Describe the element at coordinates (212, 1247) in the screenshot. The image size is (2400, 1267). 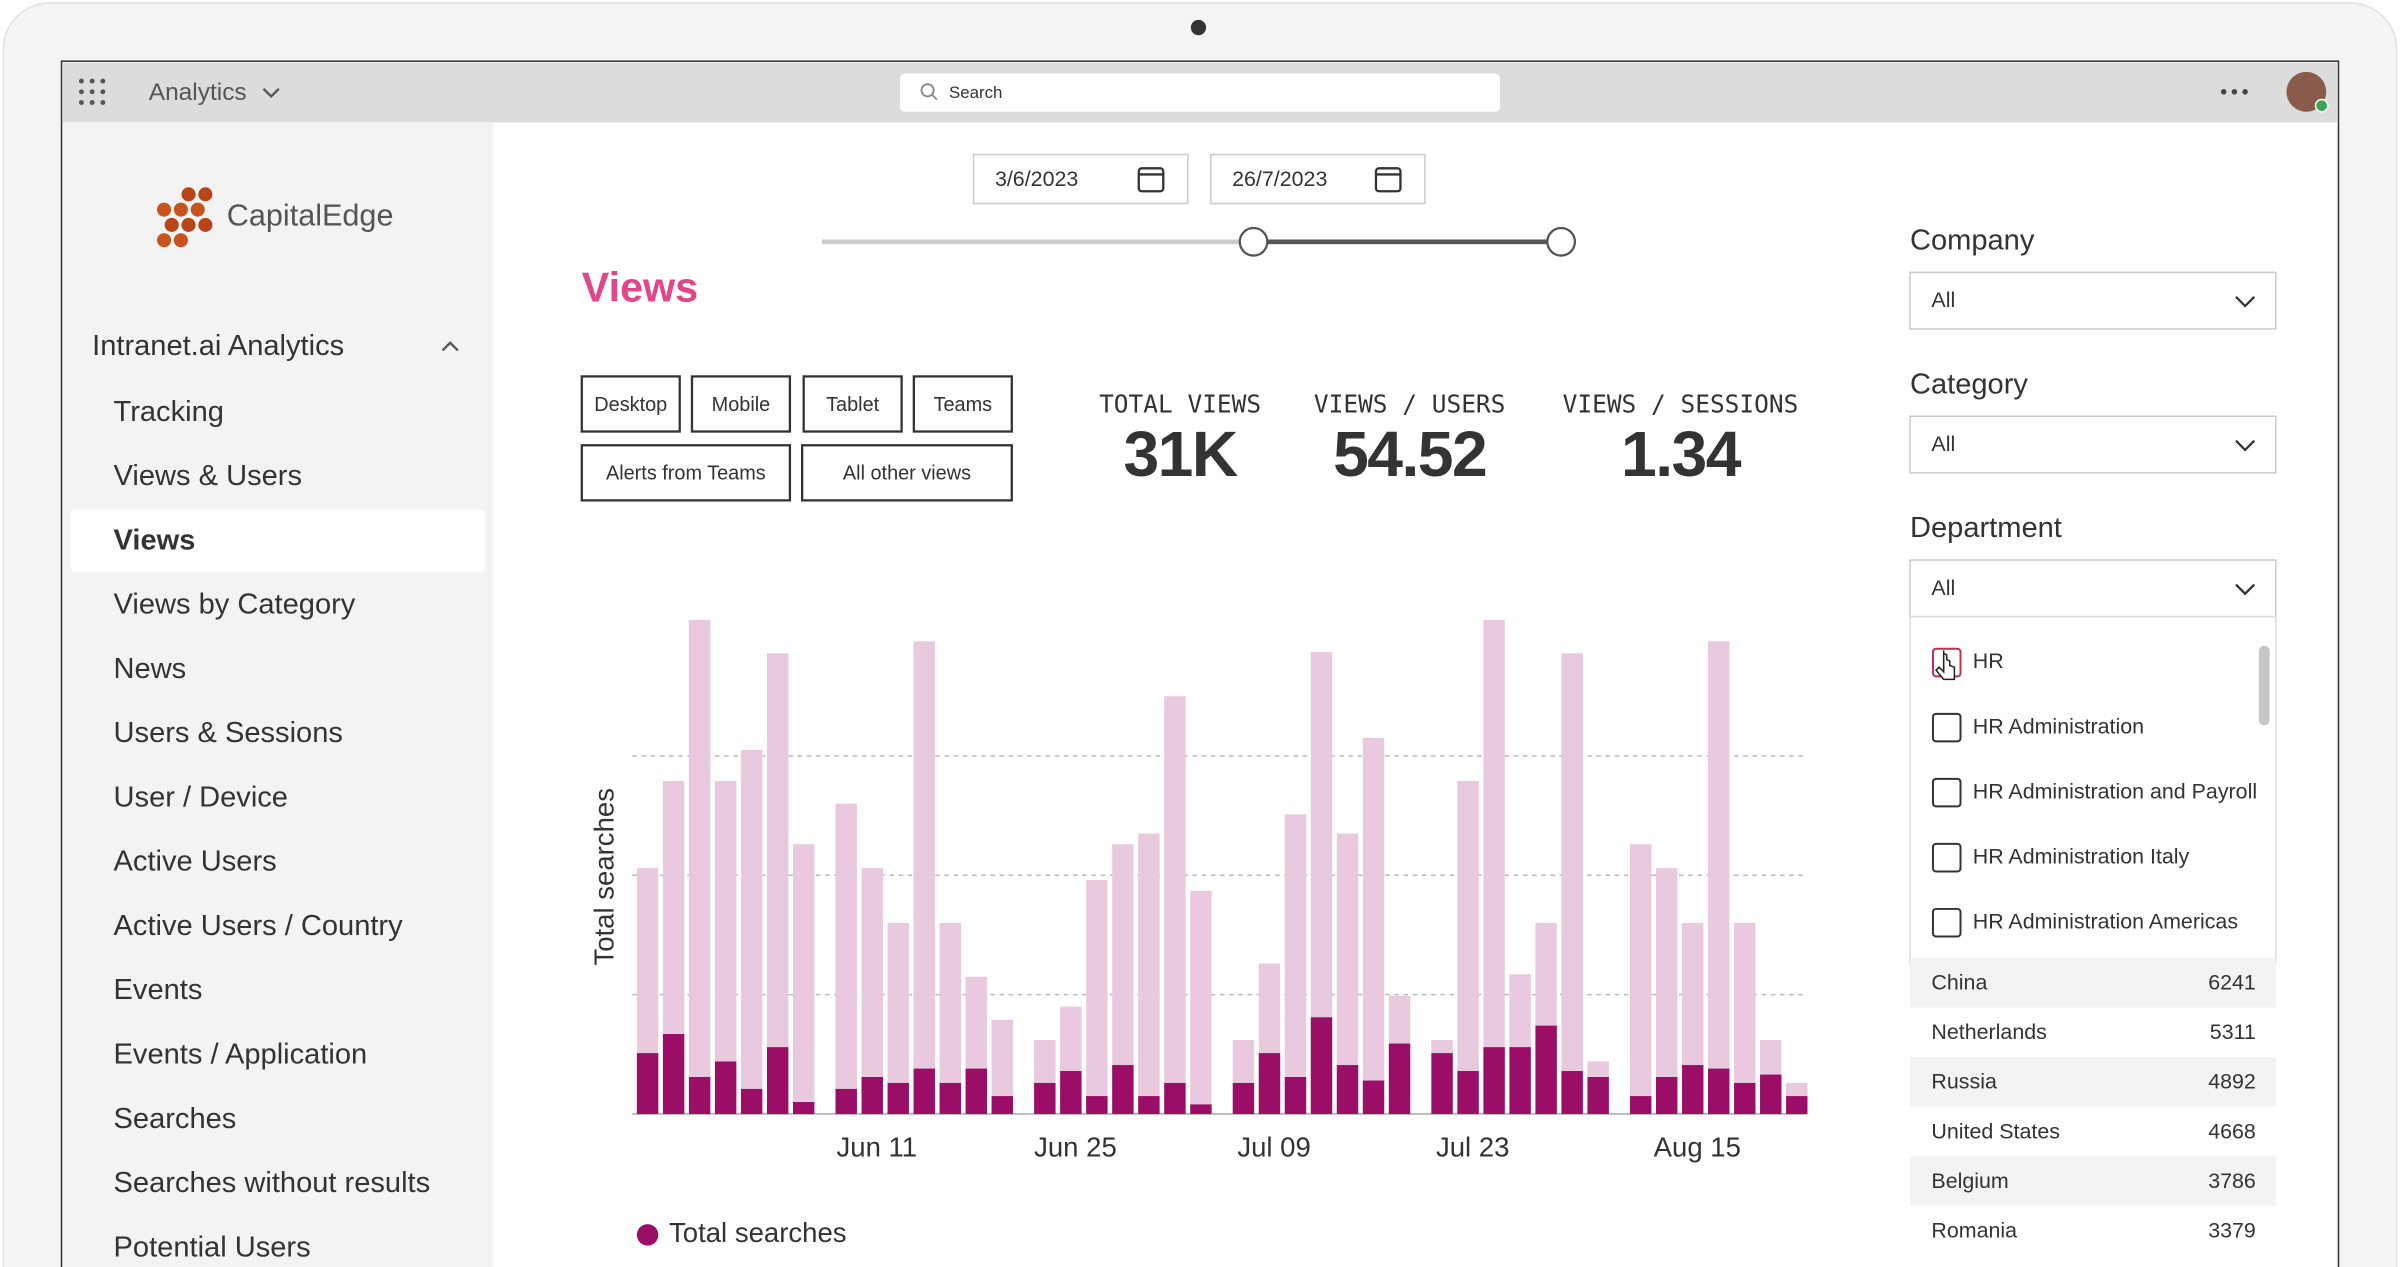
I see `nav-item: Potential Users` at that location.